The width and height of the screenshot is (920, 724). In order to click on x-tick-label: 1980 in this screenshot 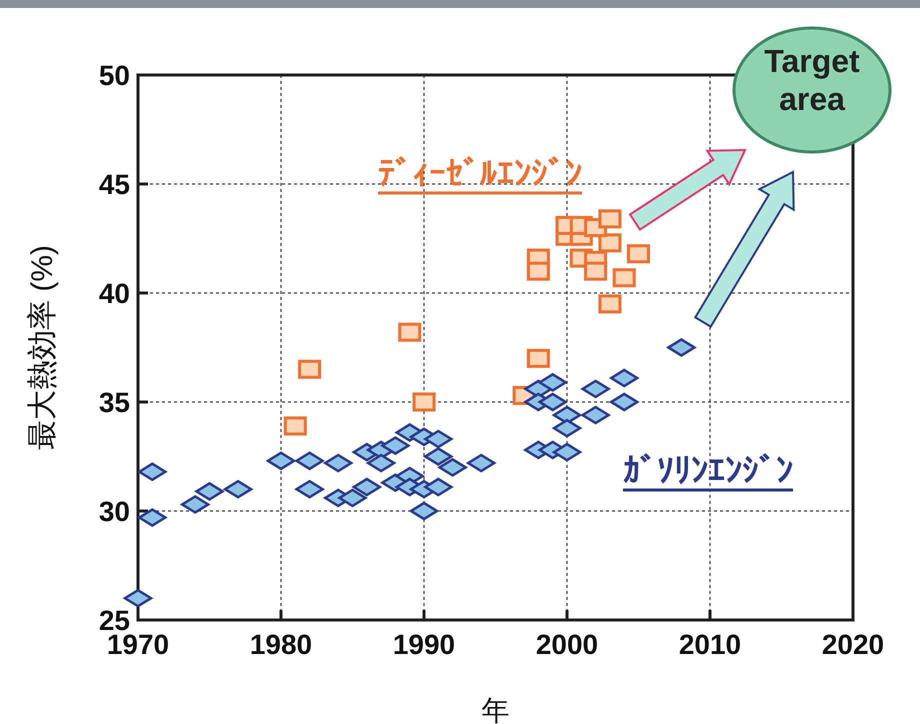, I will do `click(281, 644)`.